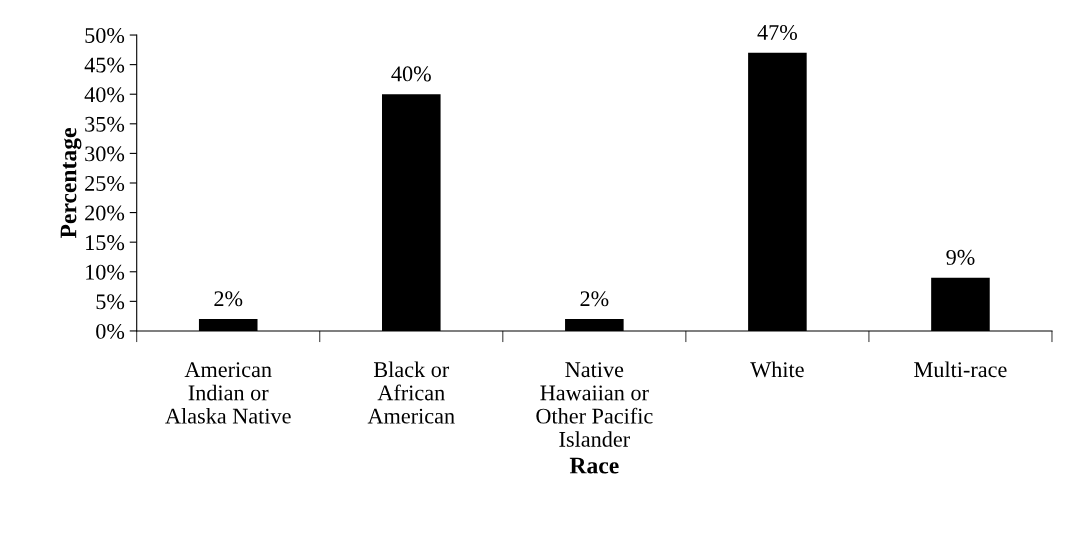  What do you see at coordinates (105, 124) in the screenshot?
I see `y-tick-label: 35%` at bounding box center [105, 124].